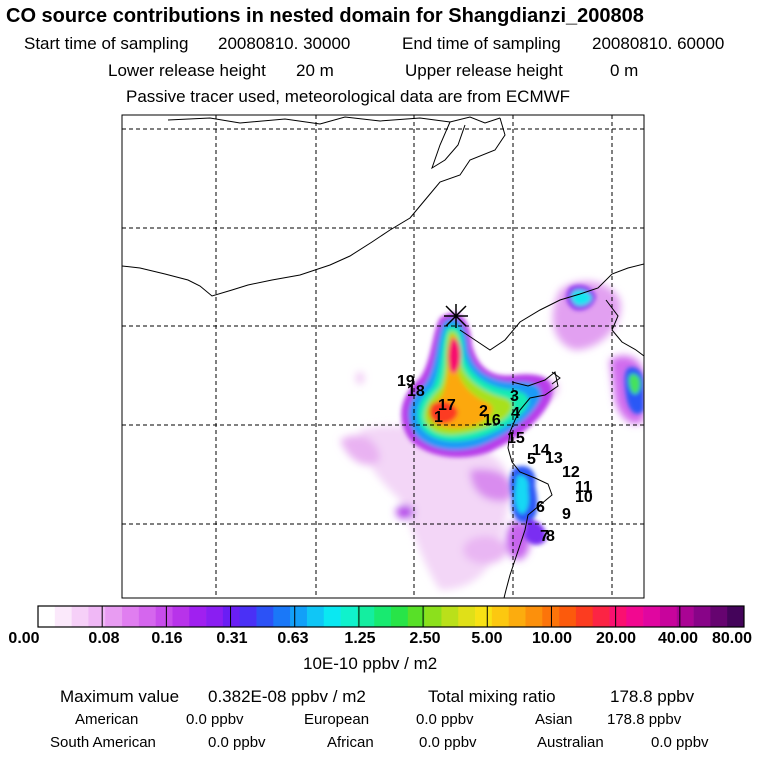 The image size is (768, 768). I want to click on max-value: 0.382E-08 ppbv / m2, so click(287, 696).